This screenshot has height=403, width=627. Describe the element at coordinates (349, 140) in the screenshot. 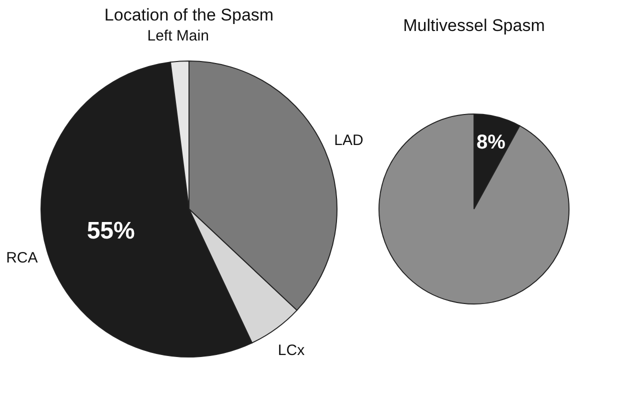

I see `slice-label: LAD` at that location.